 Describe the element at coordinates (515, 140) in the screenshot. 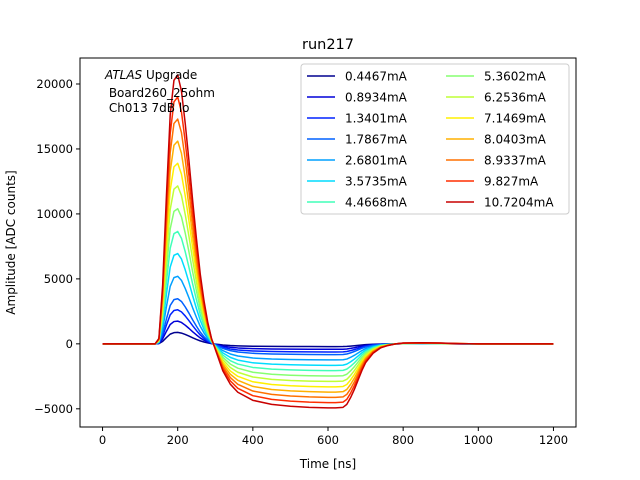

I see `legend-label: 8.0403mA` at that location.